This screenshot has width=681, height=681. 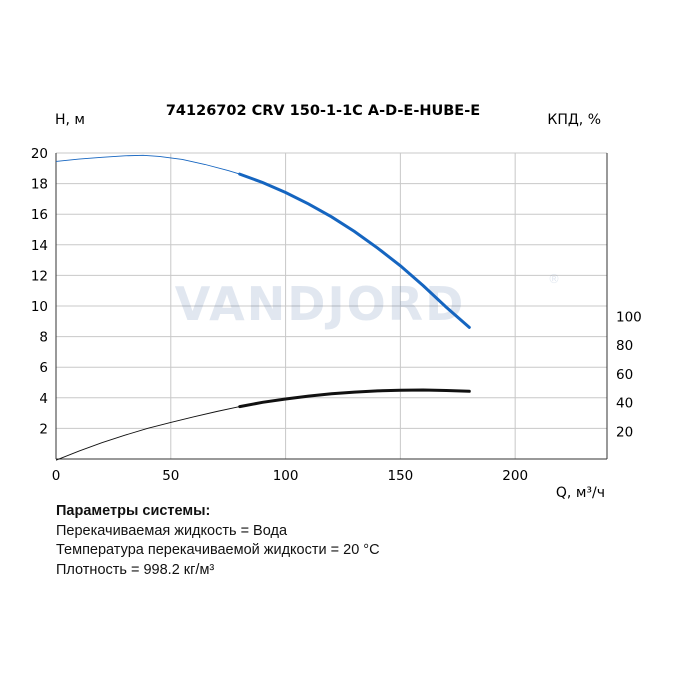 What do you see at coordinates (580, 493) in the screenshot?
I see `x-axis-label: Q, м³/ч` at bounding box center [580, 493].